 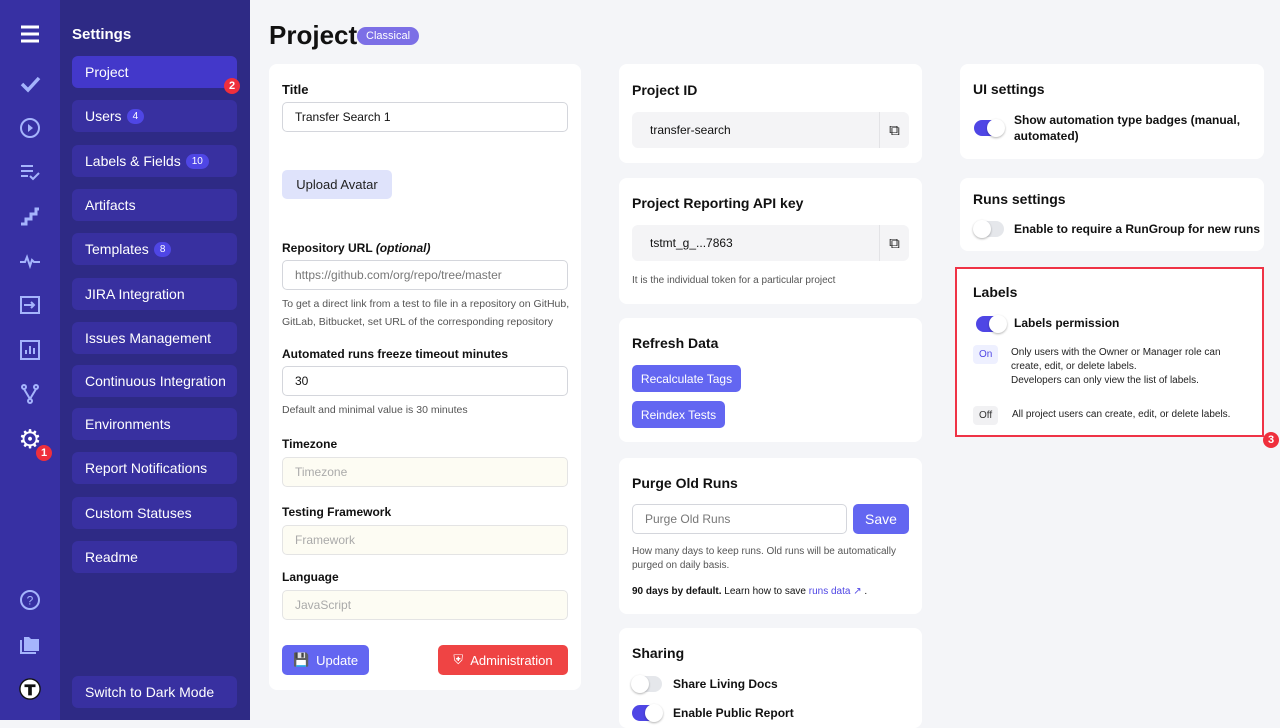 What do you see at coordinates (425, 275) in the screenshot?
I see `repo-url-input: https://github.com/org/repo/tree/master` at bounding box center [425, 275].